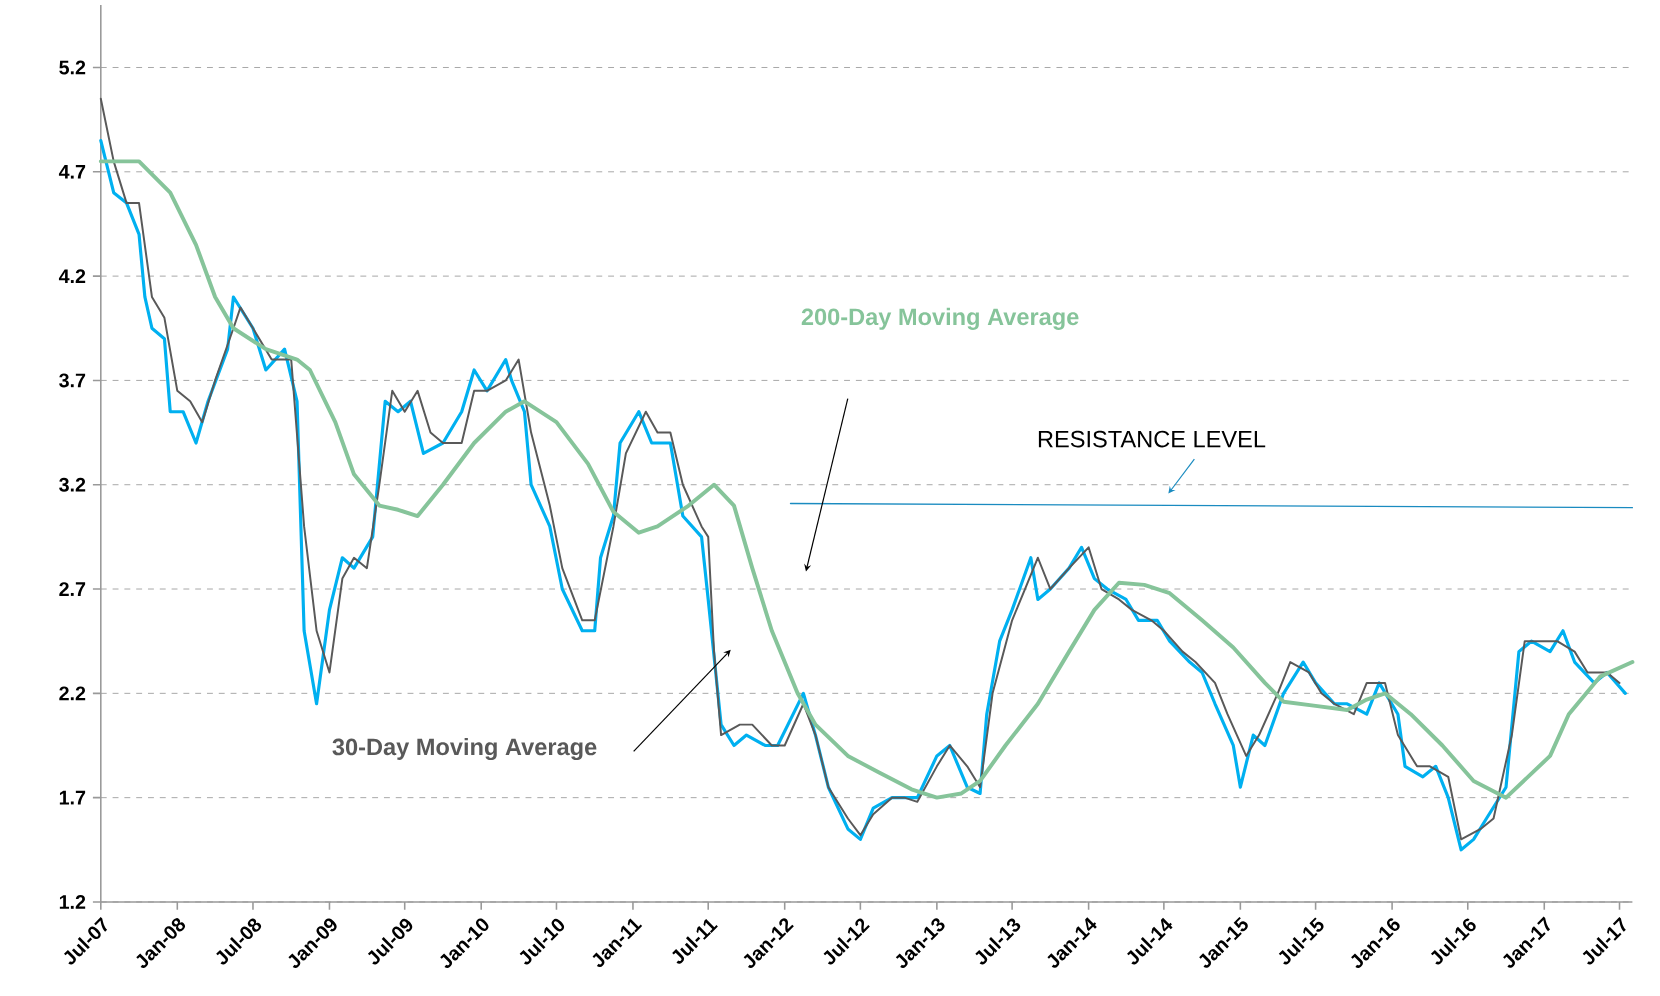 This screenshot has height=996, width=1660. Describe the element at coordinates (72, 798) in the screenshot. I see `y-tick-label: 1.7` at that location.